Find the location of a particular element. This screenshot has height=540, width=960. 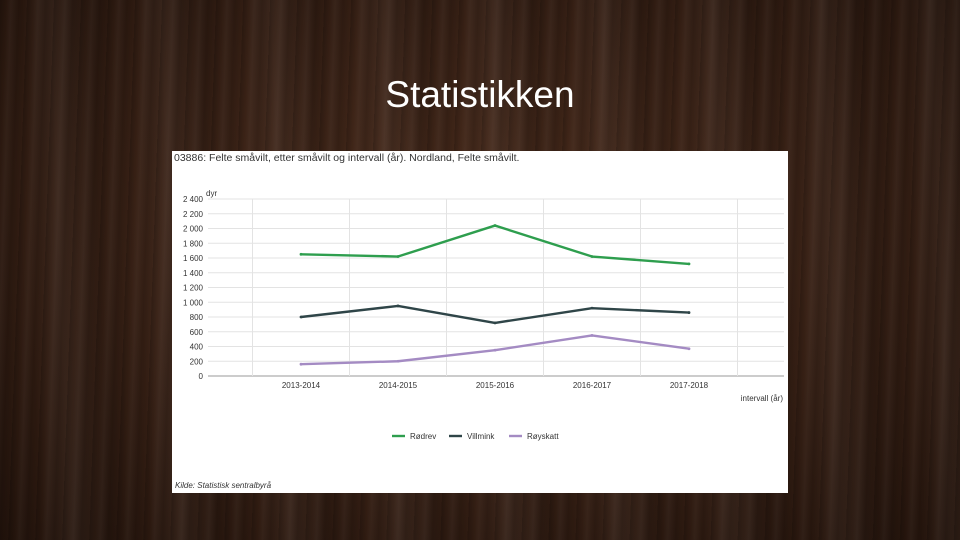

legend: Rødrev Villmink Røyskatt is located at coordinates (475, 436).